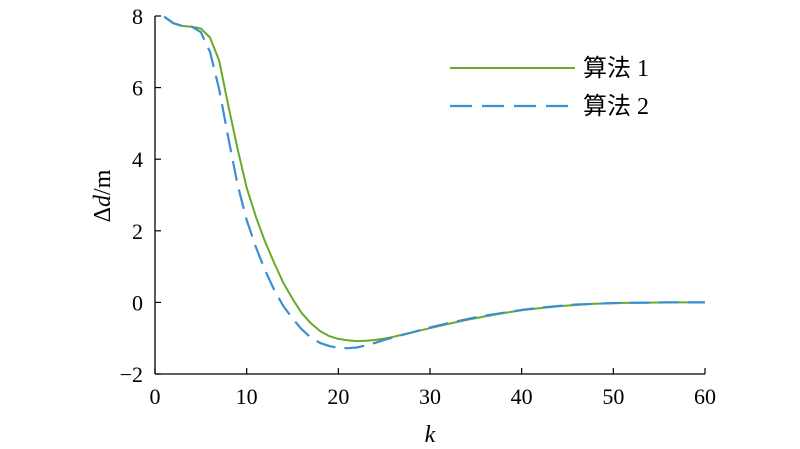 The image size is (800, 449). I want to click on x-tick-label: 50, so click(613, 396).